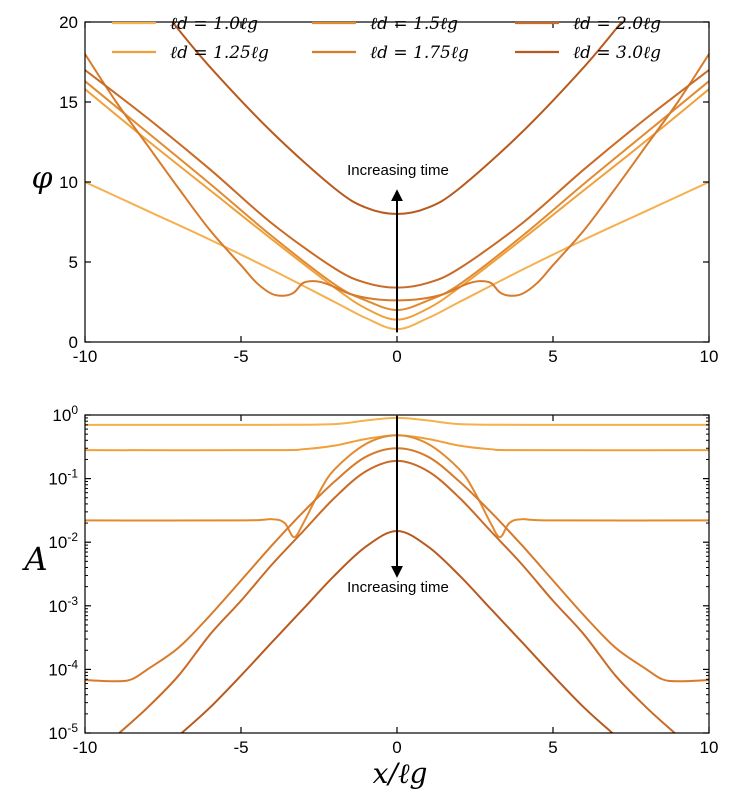  Describe the element at coordinates (68, 22) in the screenshot. I see `top-y-tick-label-4: 20` at that location.